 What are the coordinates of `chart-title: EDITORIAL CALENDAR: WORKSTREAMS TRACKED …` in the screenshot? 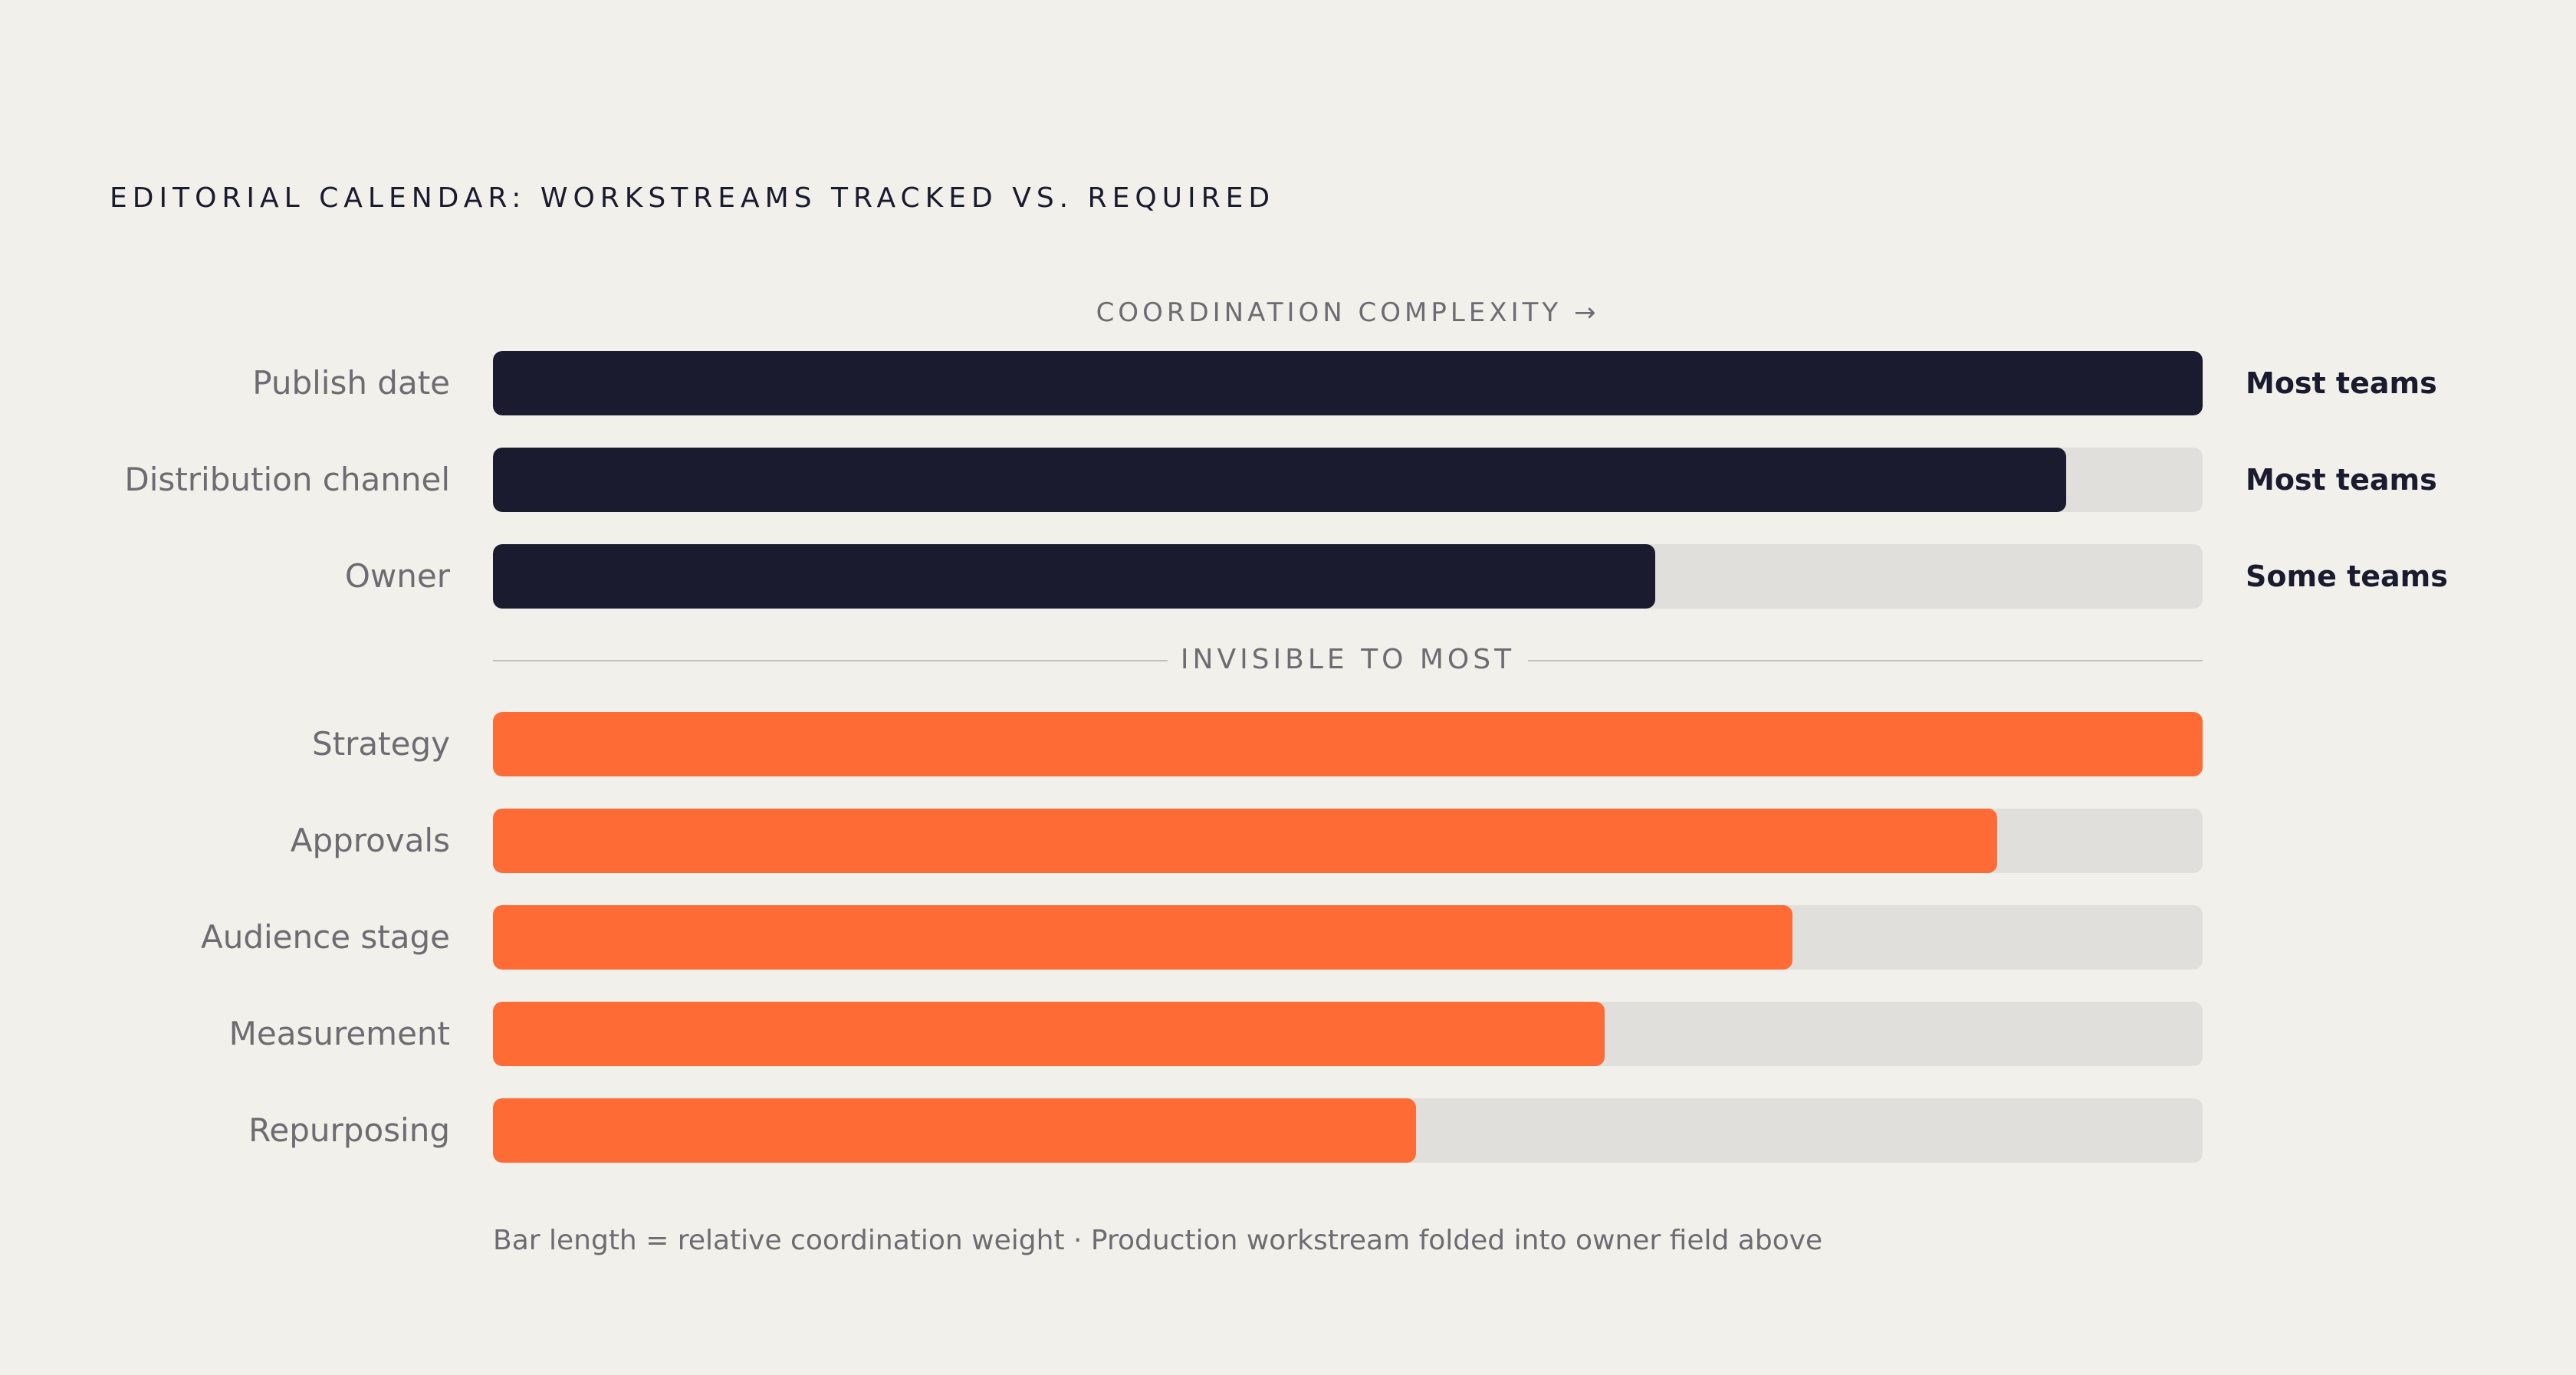 It's located at (693, 198).